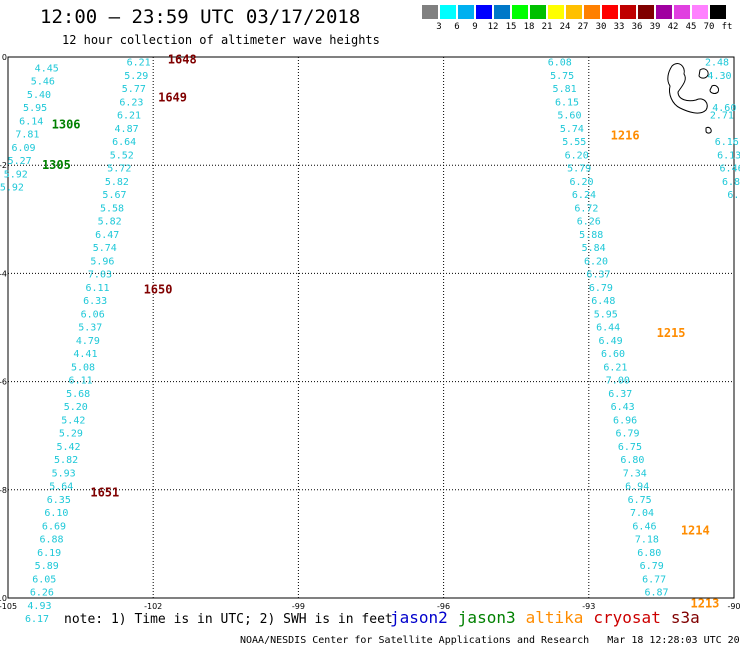 This screenshot has width=740, height=650. Describe the element at coordinates (54, 527) in the screenshot. I see `swh-value: 6.69` at that location.